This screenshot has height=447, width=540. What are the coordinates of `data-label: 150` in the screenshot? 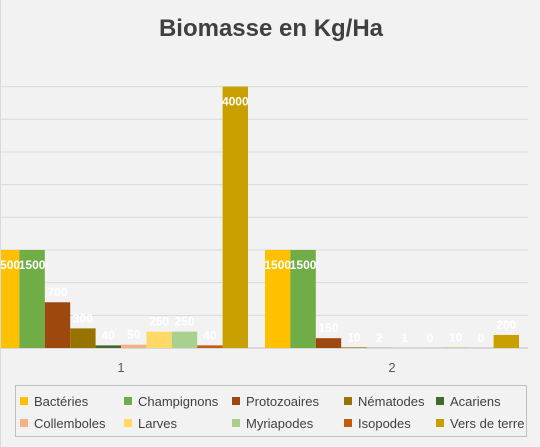 It's located at (328, 328).